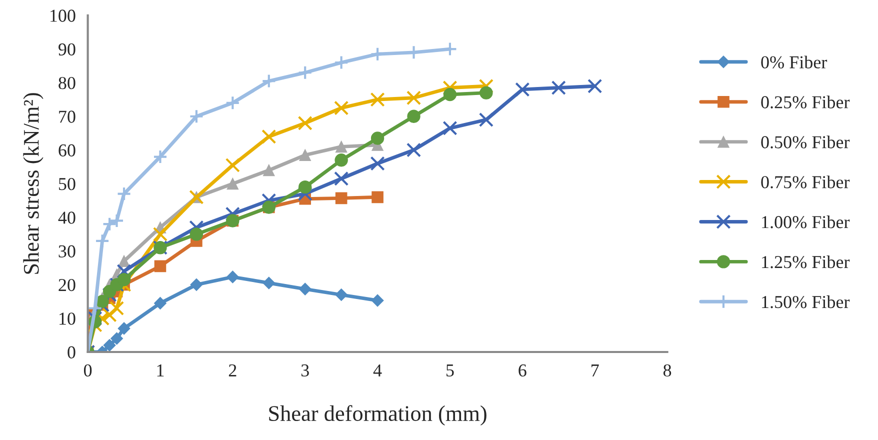 This screenshot has height=440, width=878. What do you see at coordinates (67, 83) in the screenshot?
I see `y-tick-label: 80` at bounding box center [67, 83].